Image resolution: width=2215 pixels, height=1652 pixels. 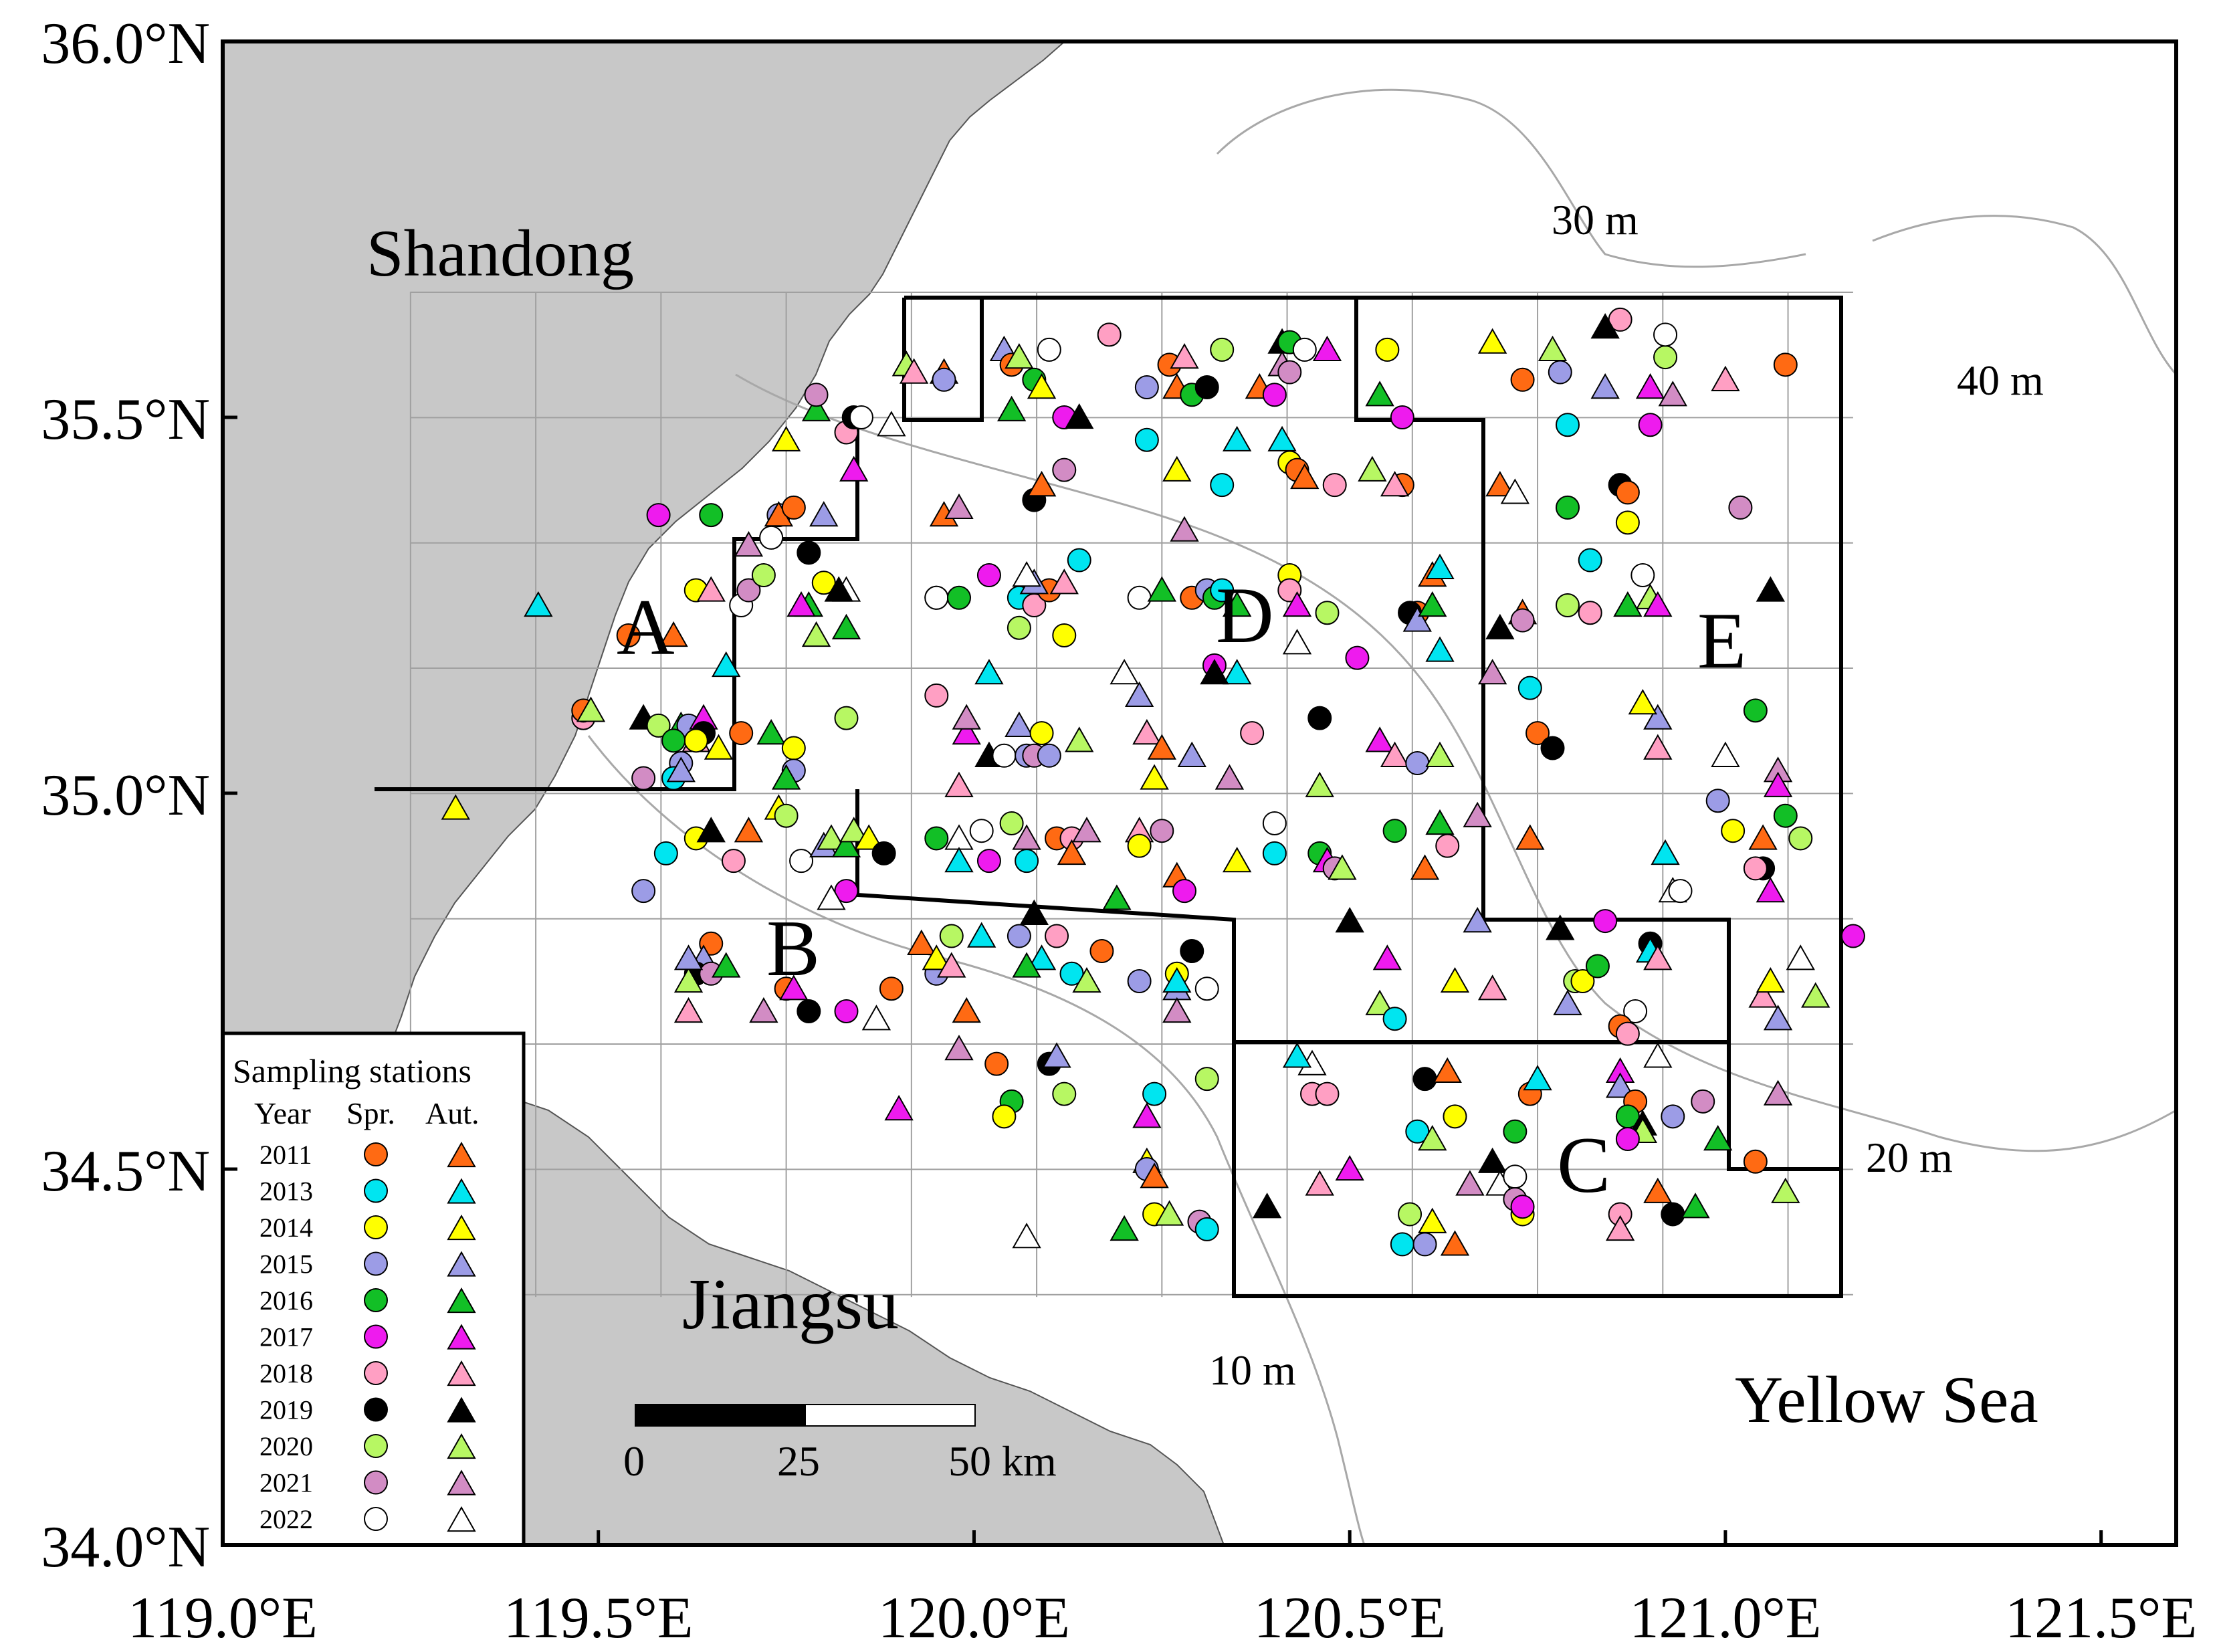 What do you see at coordinates (1252, 1370) in the screenshot?
I see `isobath-label-10m: 10 m` at bounding box center [1252, 1370].